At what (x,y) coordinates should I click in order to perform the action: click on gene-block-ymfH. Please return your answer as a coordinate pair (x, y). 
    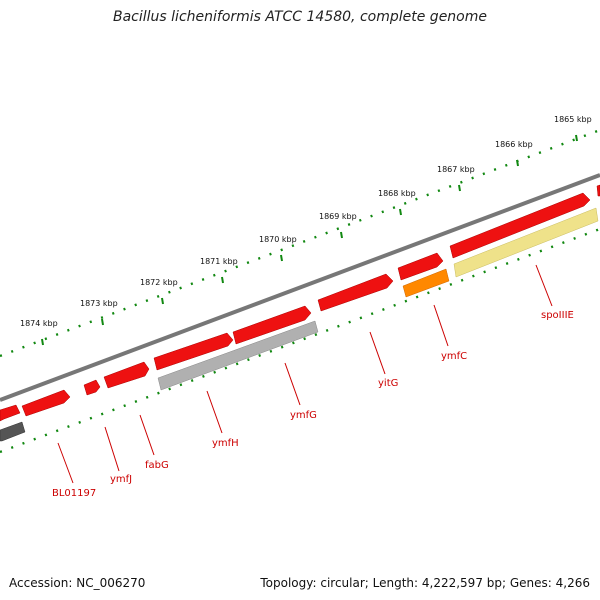
    Looking at the image, I should click on (238, 355).